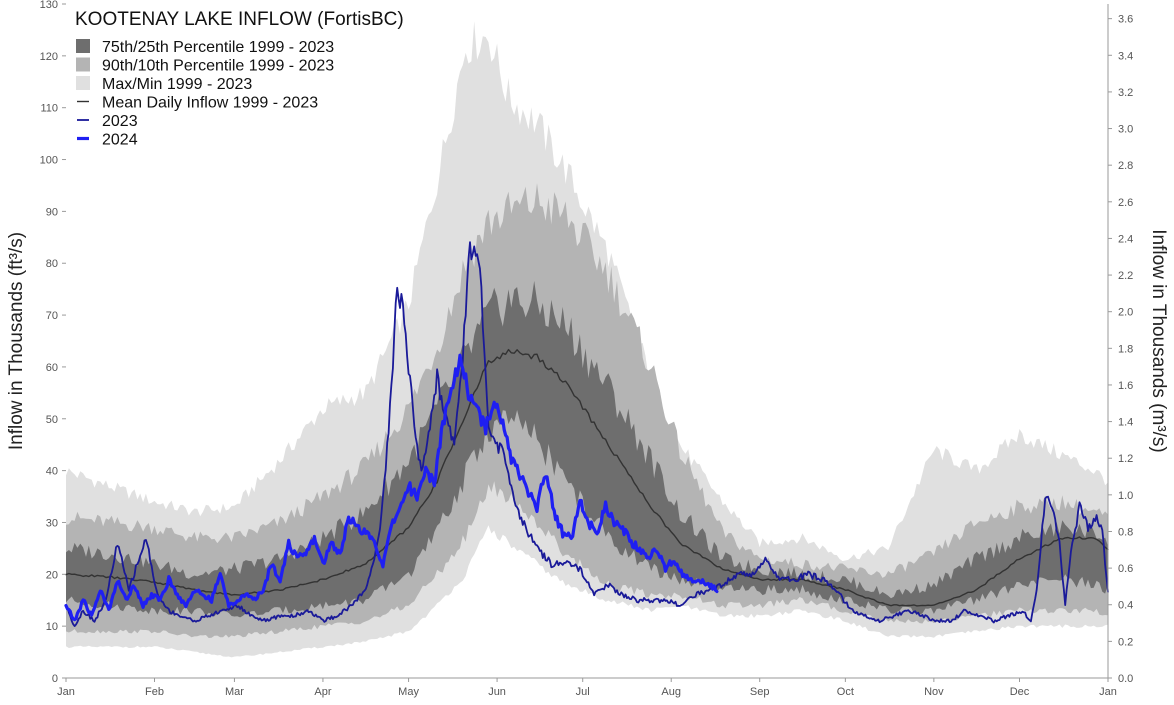 This screenshot has width=1174, height=705. Describe the element at coordinates (934, 692) in the screenshot. I see `x-tick-label: Nov` at that location.